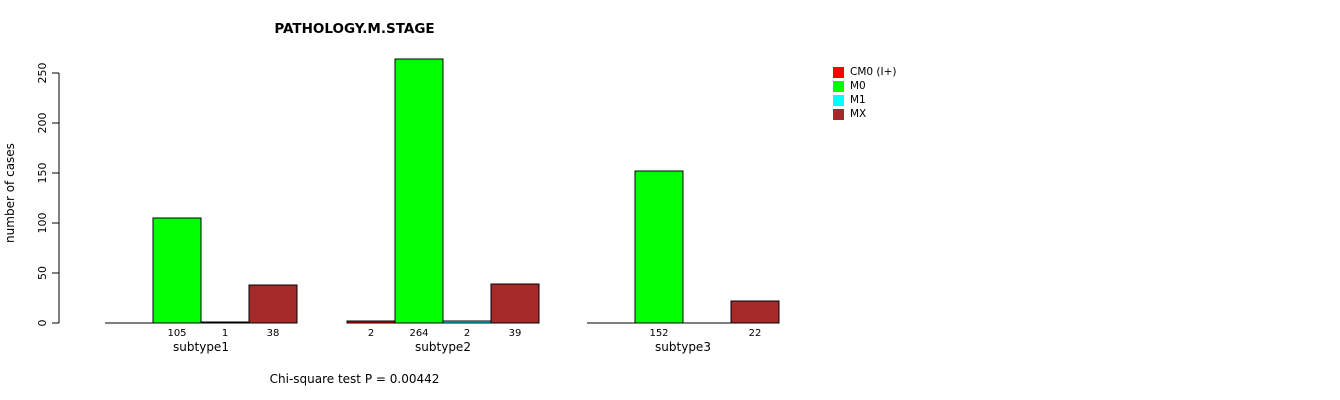 The width and height of the screenshot is (1340, 400). What do you see at coordinates (419, 191) in the screenshot?
I see `bar-subtype2-M0` at bounding box center [419, 191].